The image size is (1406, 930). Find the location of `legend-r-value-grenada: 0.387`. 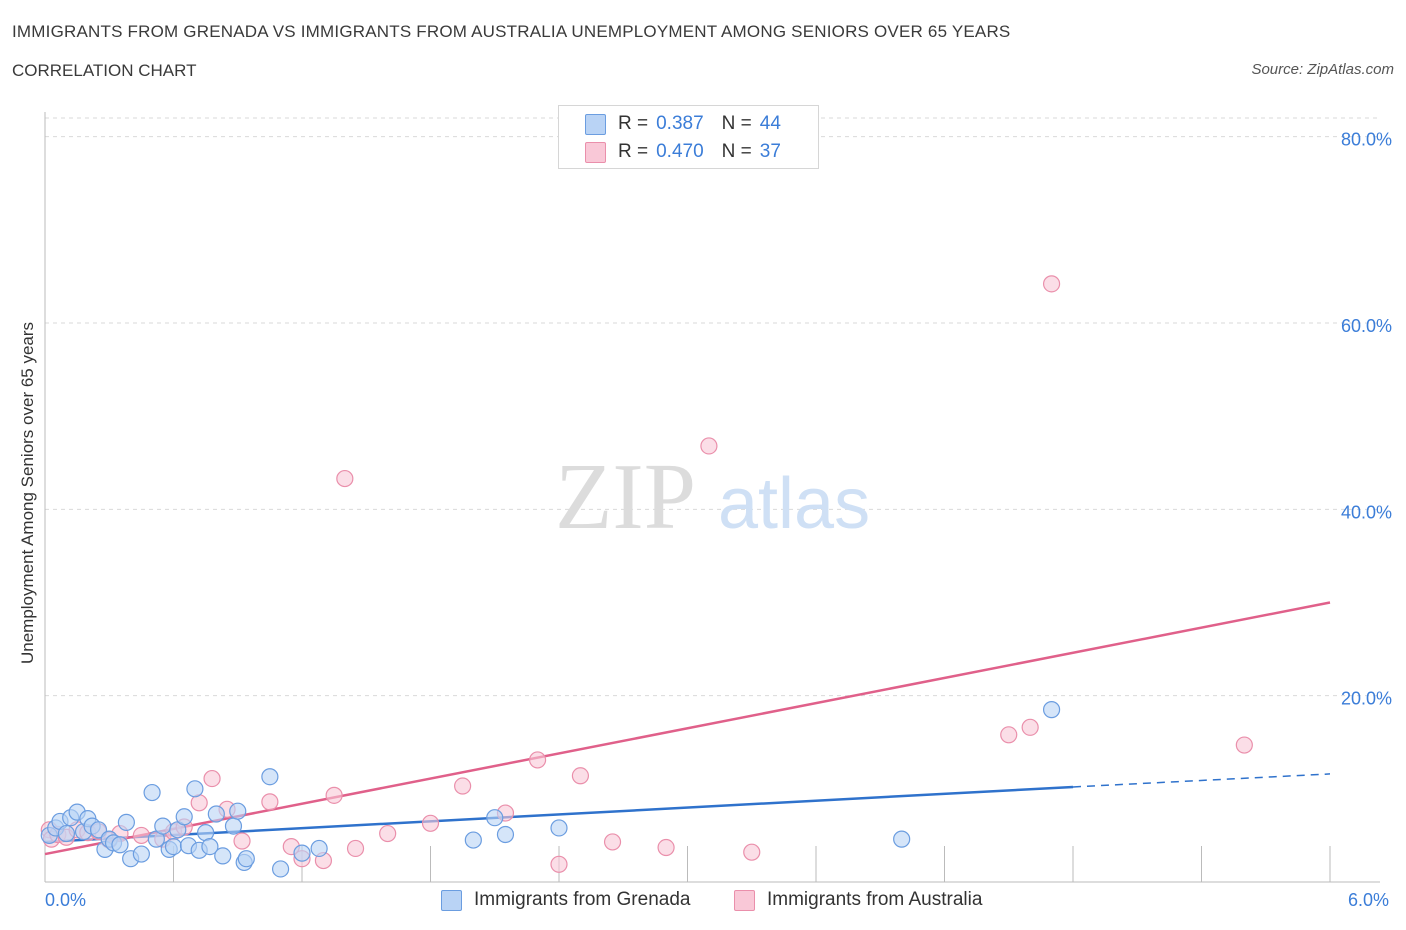

legend-r-value-grenada: 0.387 is located at coordinates (680, 123).